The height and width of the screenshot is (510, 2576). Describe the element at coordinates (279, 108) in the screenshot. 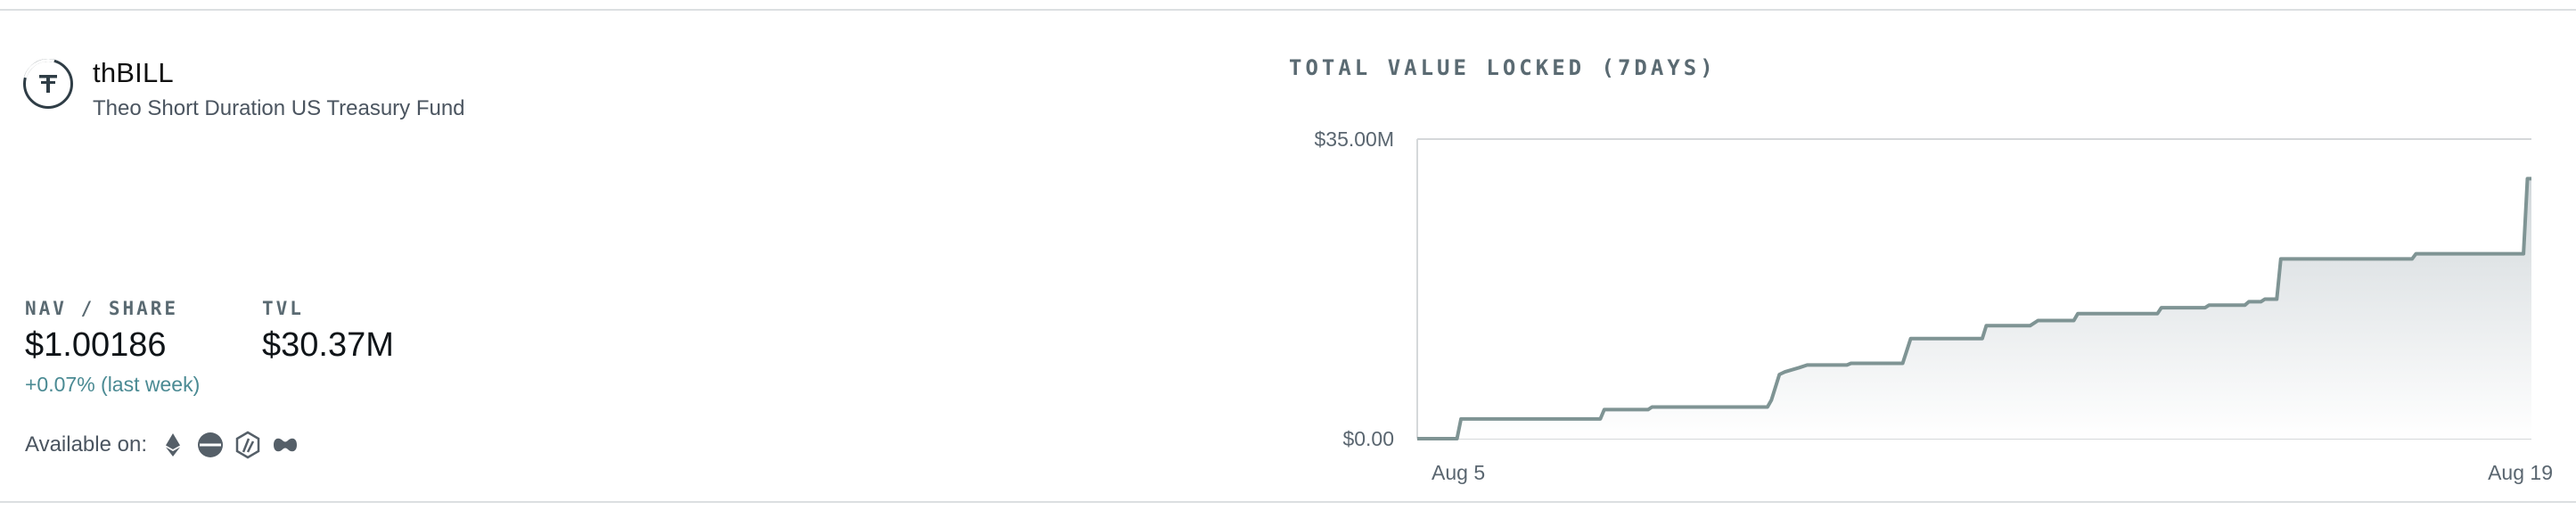

I see `fund-full-name: Theo Short Duration US Treasury Fund` at that location.